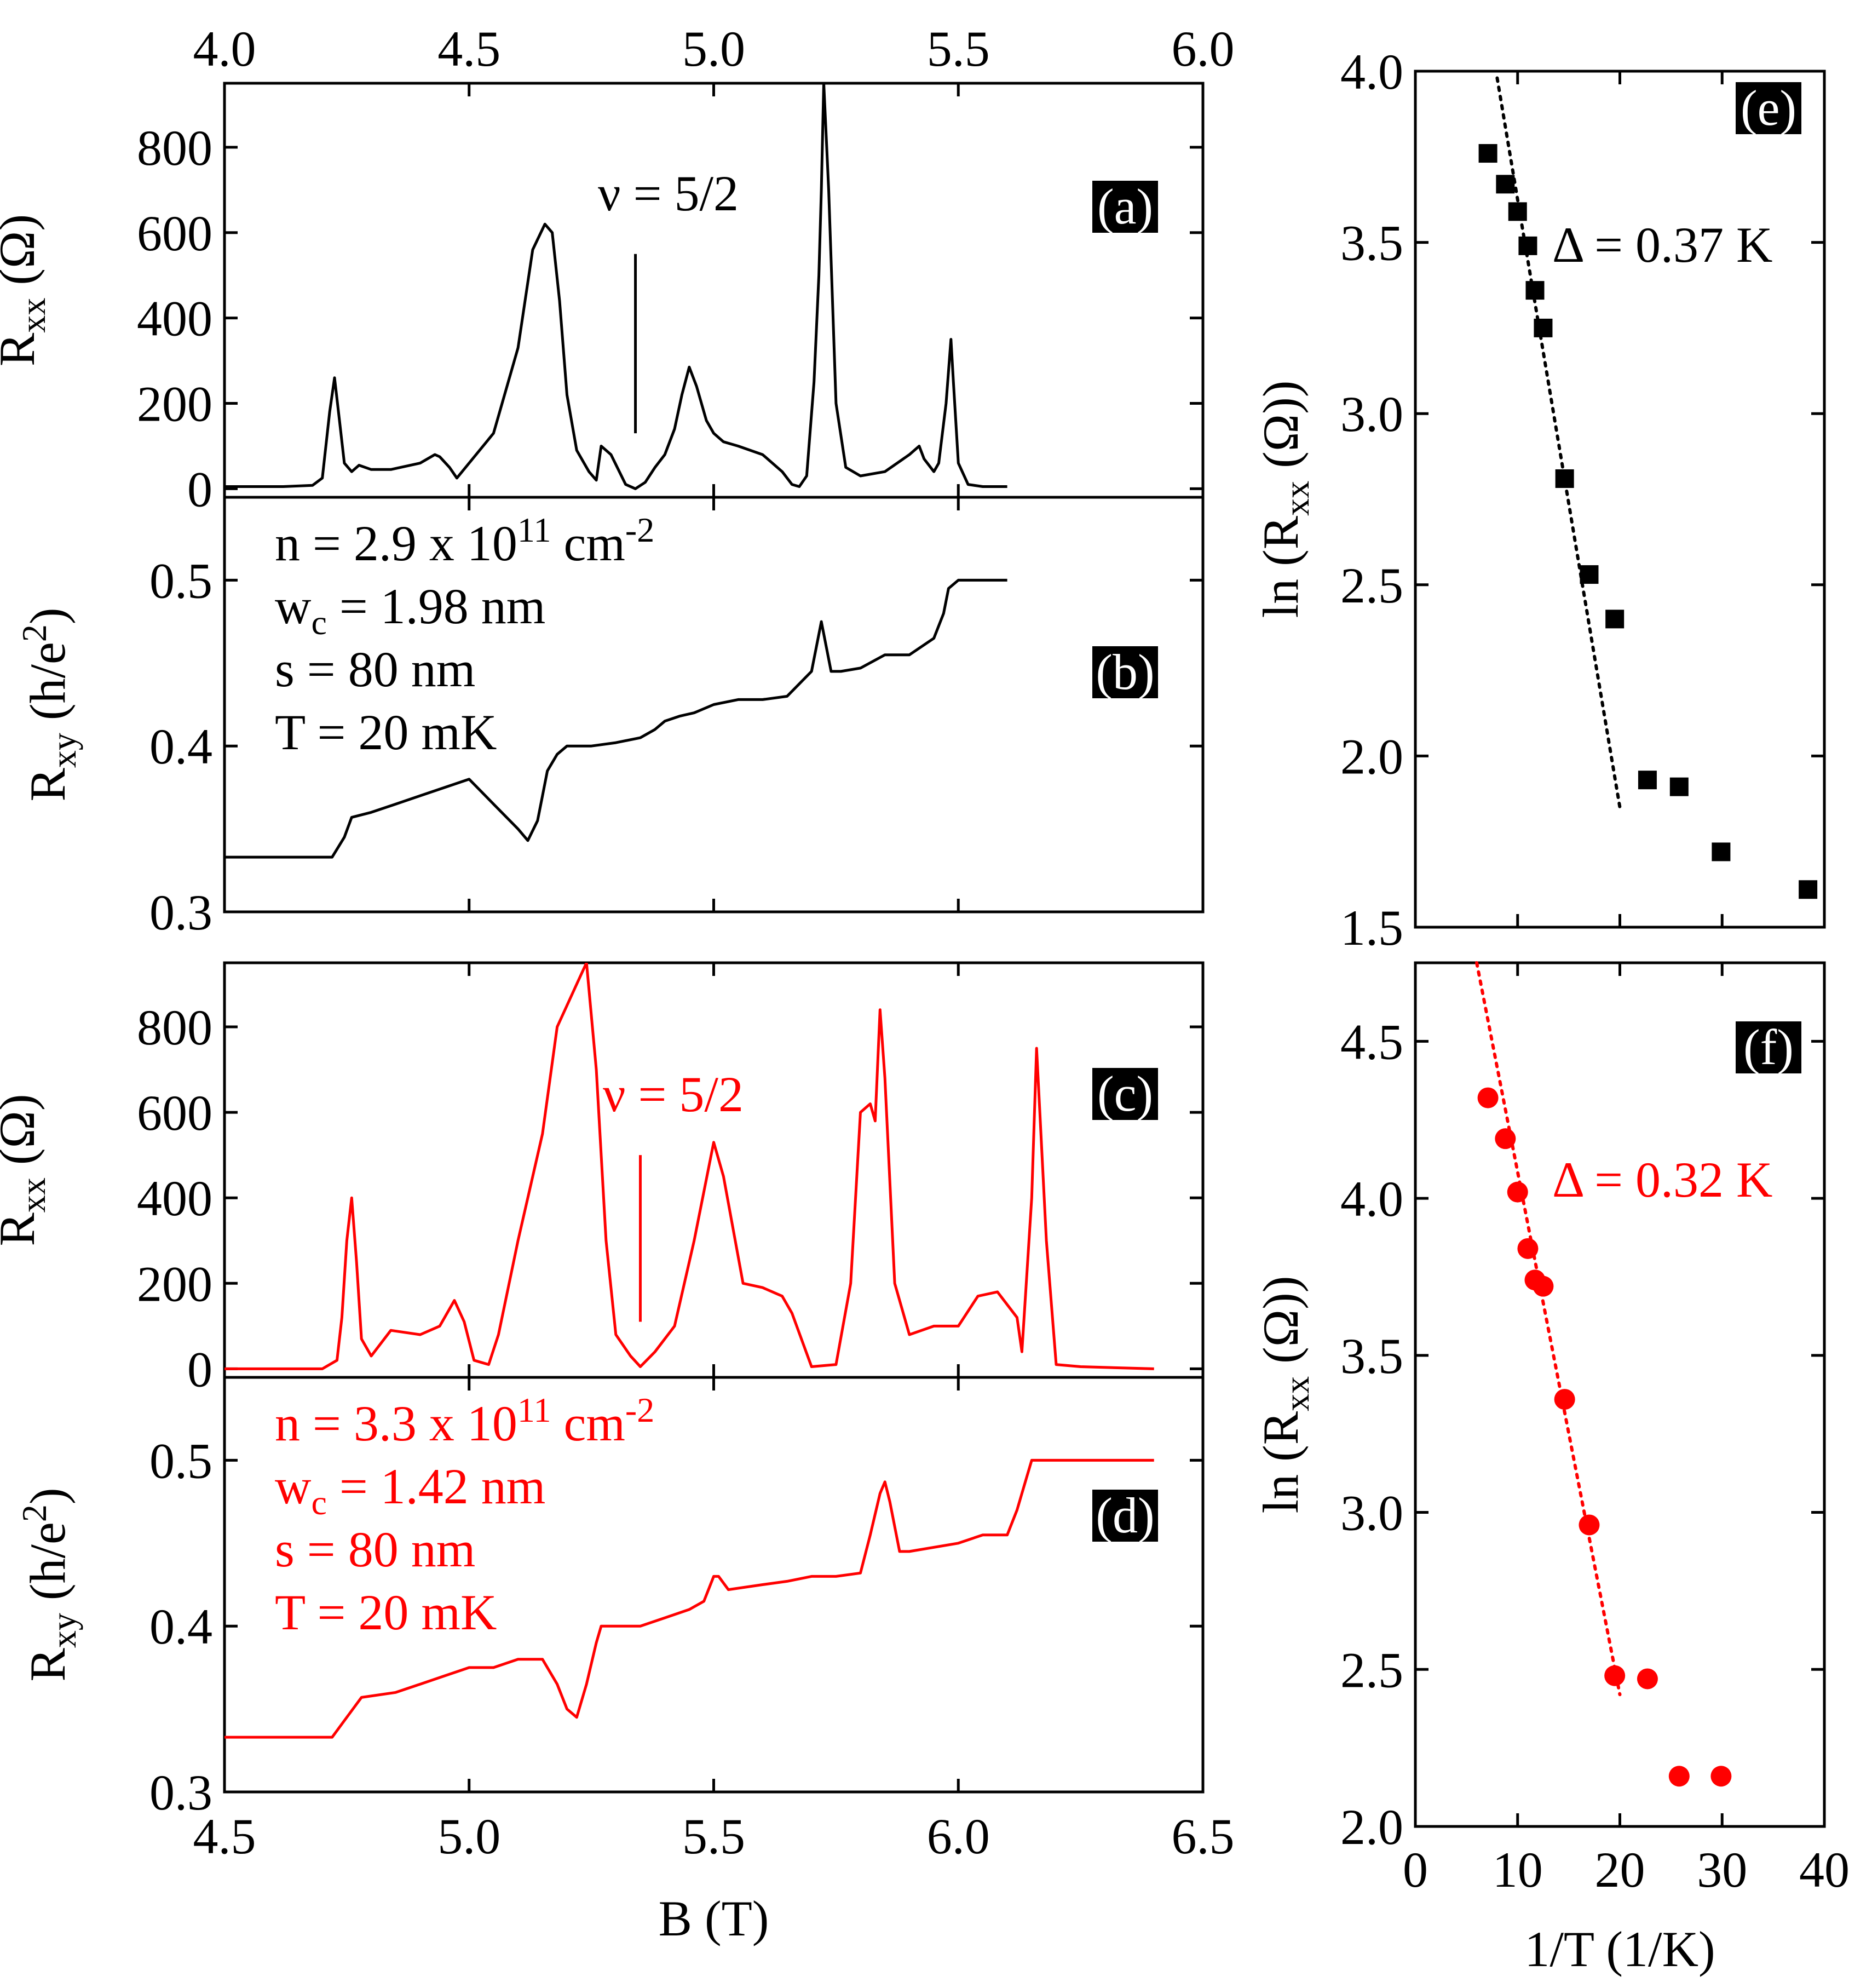 This screenshot has width=1872, height=1988. I want to click on ylabel-unit: (Ω), so click(22, 256).